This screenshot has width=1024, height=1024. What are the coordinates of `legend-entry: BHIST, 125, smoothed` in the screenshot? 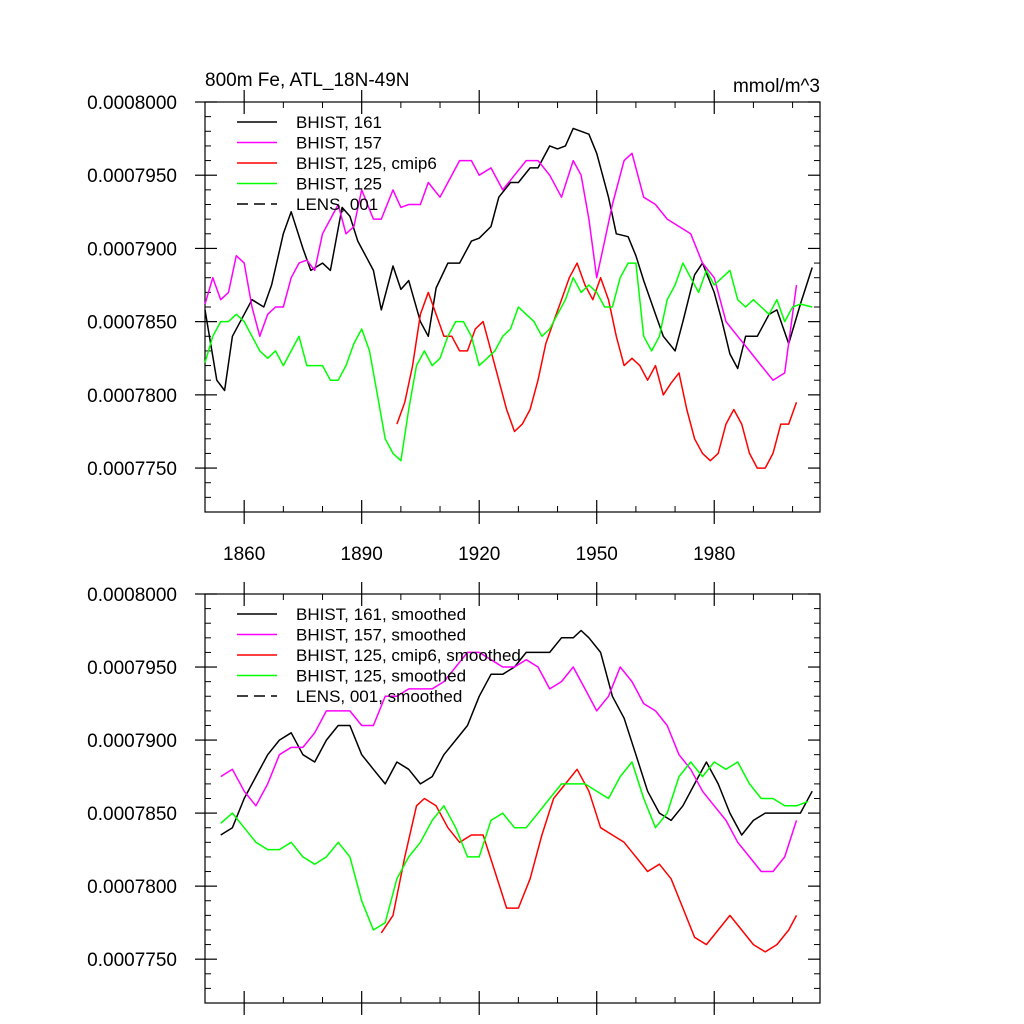 It's located at (381, 676).